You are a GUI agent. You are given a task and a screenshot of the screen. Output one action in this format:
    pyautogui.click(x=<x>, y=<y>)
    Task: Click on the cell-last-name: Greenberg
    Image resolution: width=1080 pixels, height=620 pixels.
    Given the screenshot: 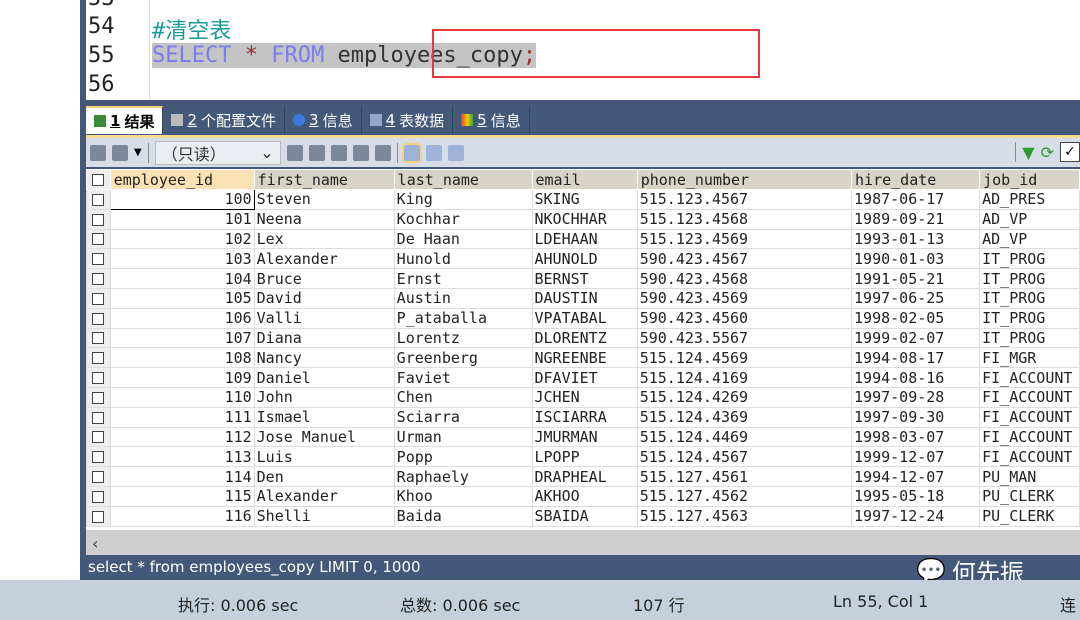 What is the action you would take?
    pyautogui.click(x=463, y=358)
    